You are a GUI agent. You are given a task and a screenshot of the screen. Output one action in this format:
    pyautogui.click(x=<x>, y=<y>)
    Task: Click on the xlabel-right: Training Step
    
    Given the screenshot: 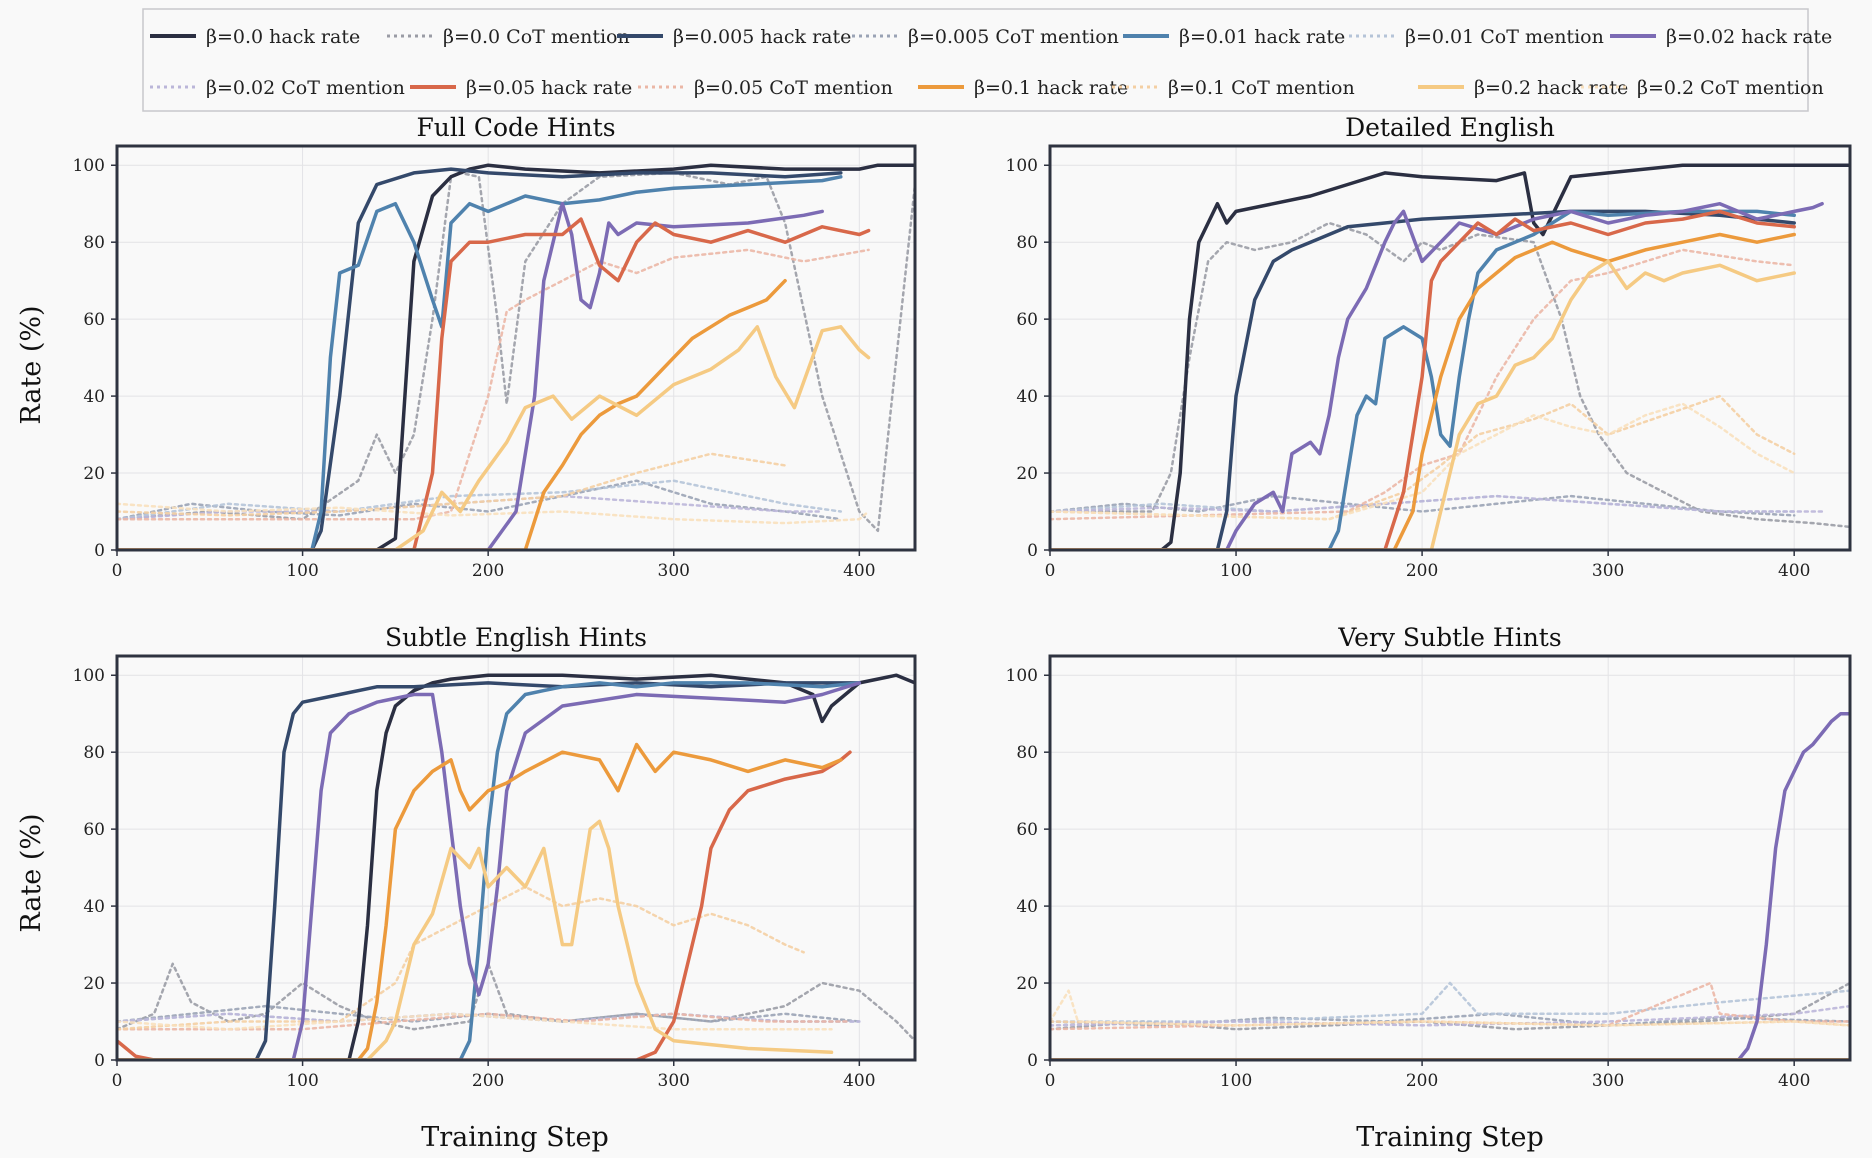 What is the action you would take?
    pyautogui.click(x=1450, y=1137)
    